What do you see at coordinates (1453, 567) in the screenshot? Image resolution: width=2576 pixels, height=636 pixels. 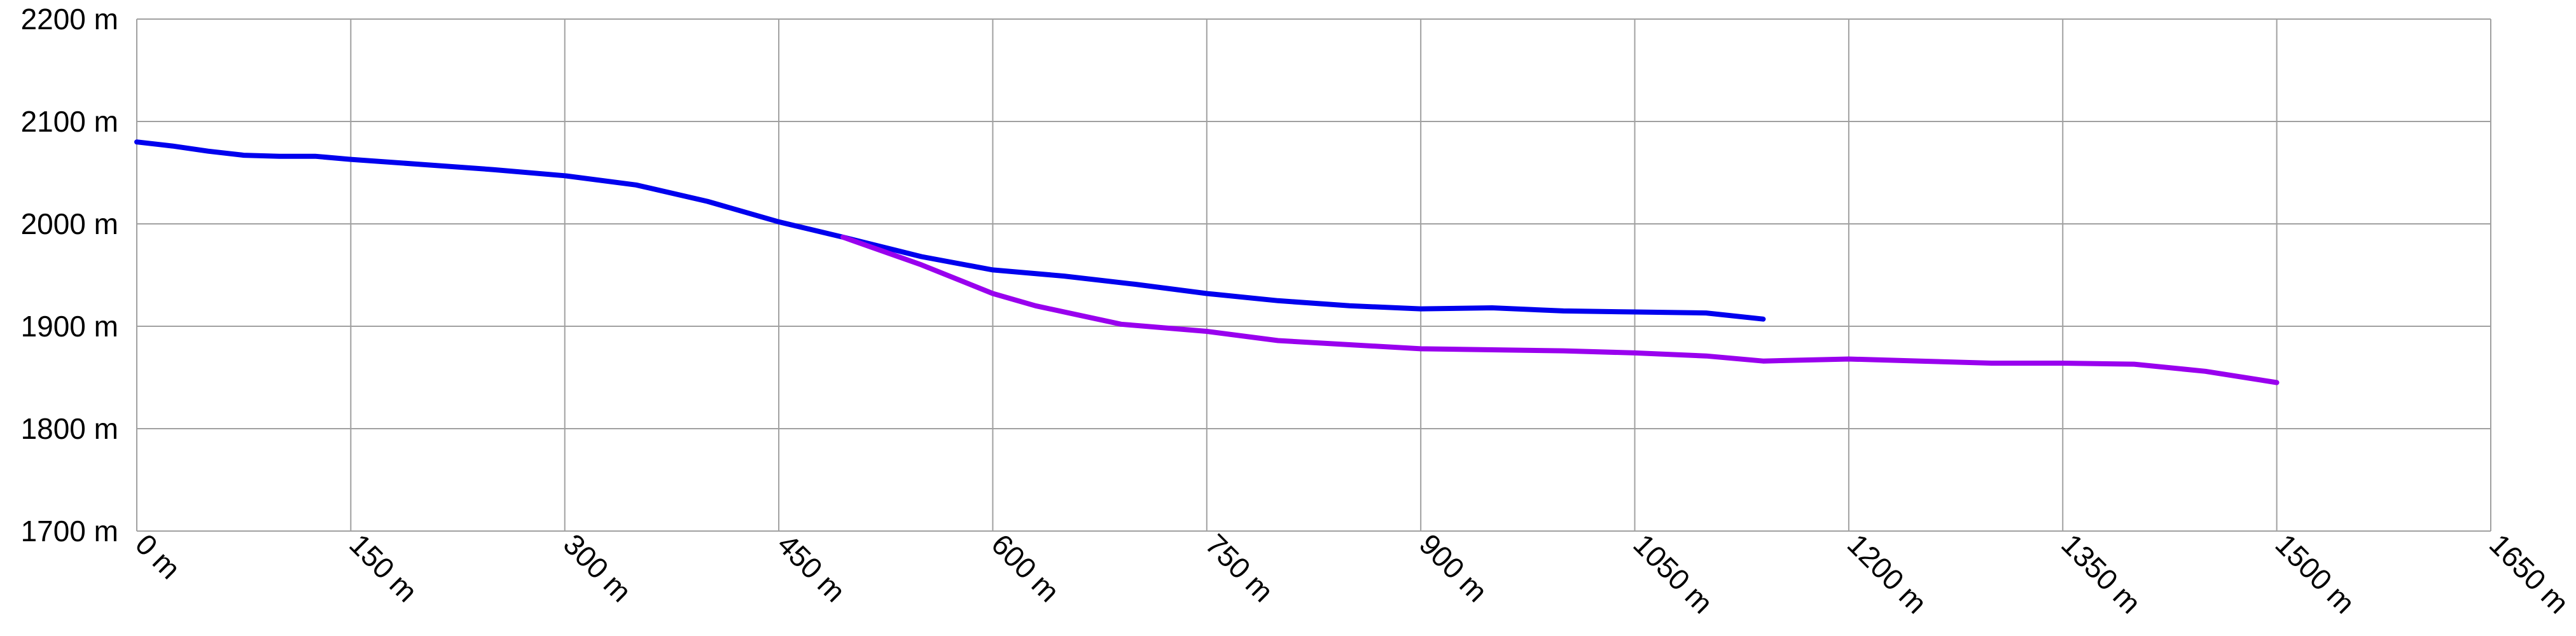 I see `x-tick-label: 900 m` at bounding box center [1453, 567].